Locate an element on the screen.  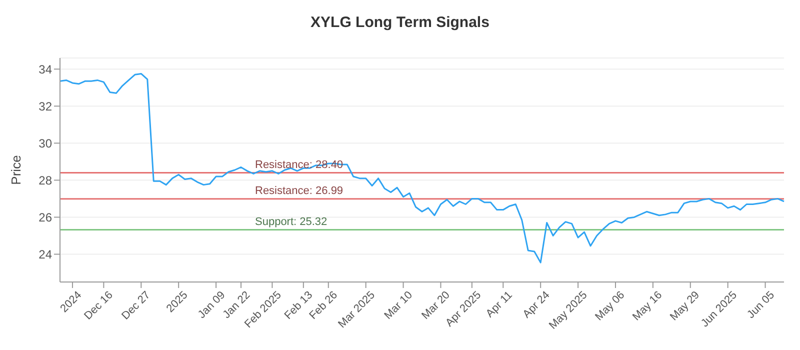
x-tick-label: Dec 16 is located at coordinates (99, 305).